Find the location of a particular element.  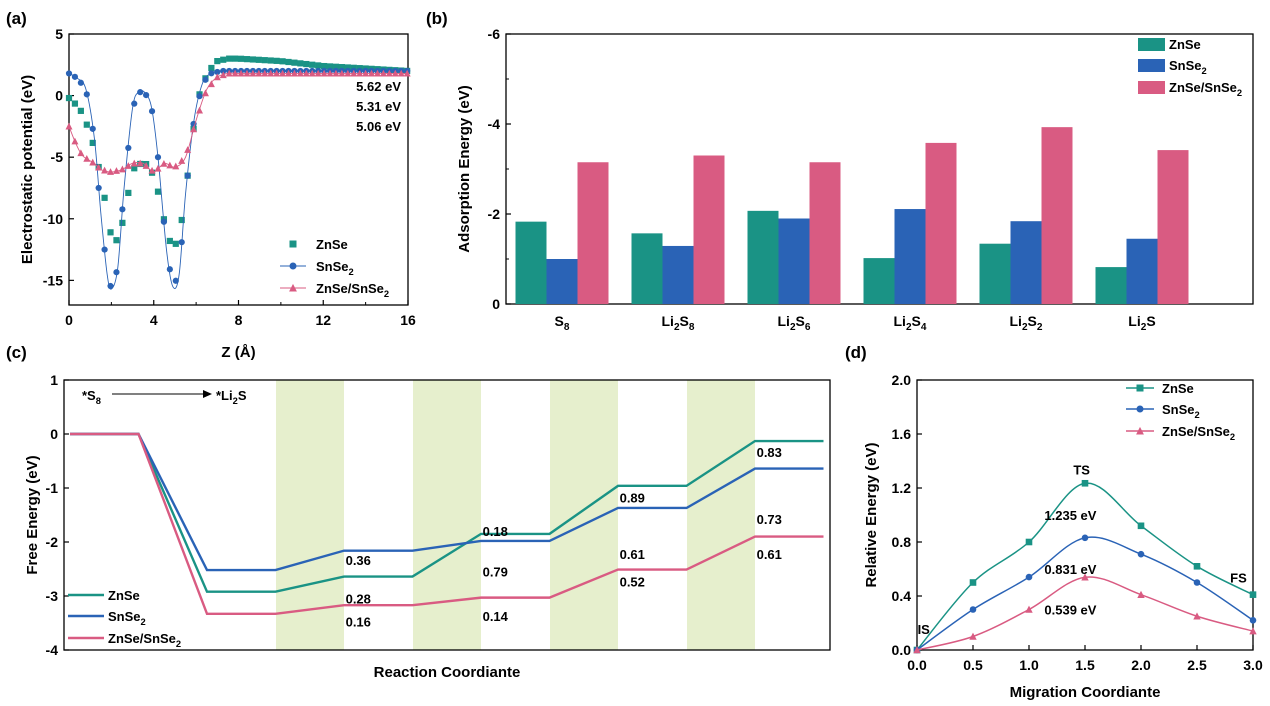

legend-entry: ZnSe is located at coordinates (104, 595).